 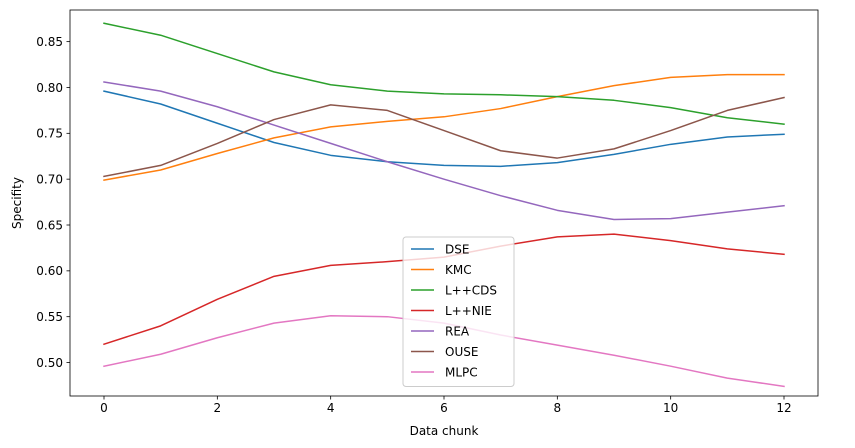 What do you see at coordinates (471, 291) in the screenshot?
I see `legend-label-2: L++CDS` at bounding box center [471, 291].